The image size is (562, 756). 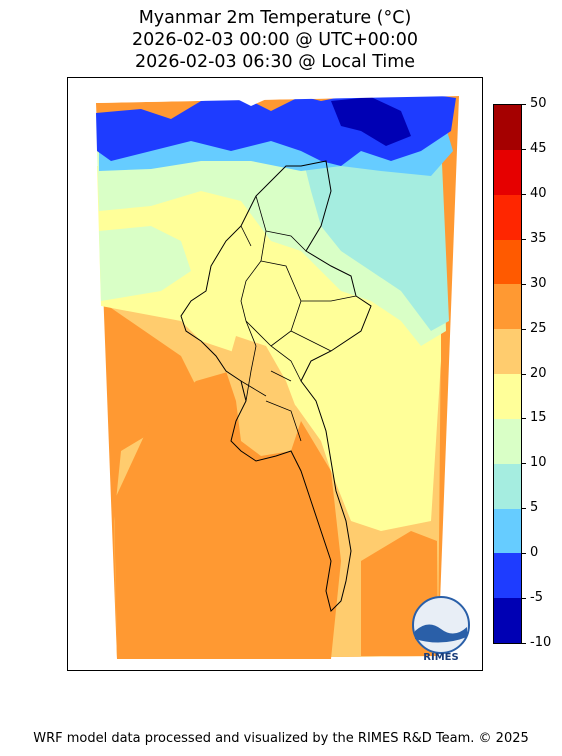 What do you see at coordinates (538, 328) in the screenshot?
I see `colorbar-tick-label: 25` at bounding box center [538, 328].